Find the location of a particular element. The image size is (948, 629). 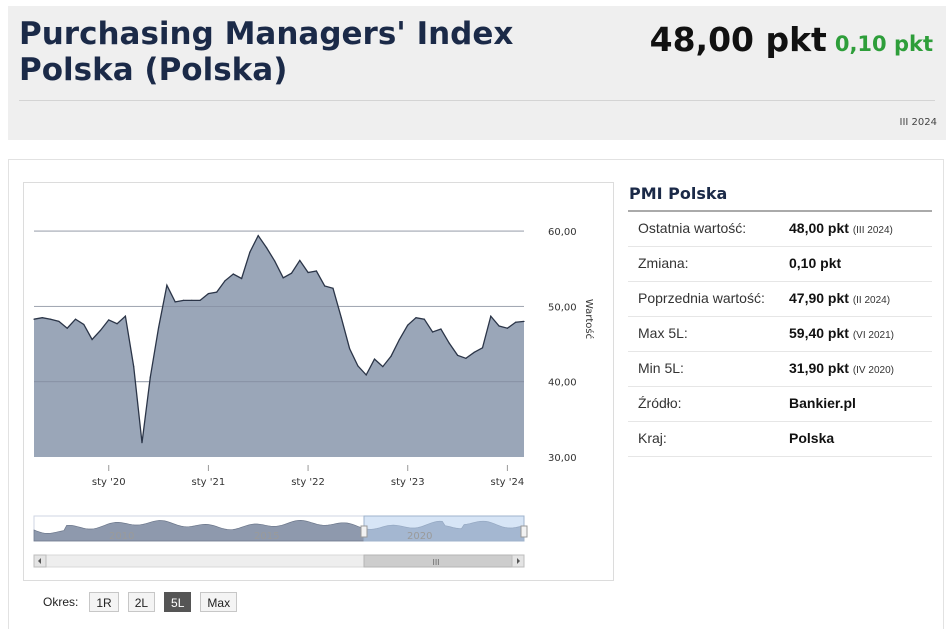

y-tick-label: 30,00 is located at coordinates (562, 458).